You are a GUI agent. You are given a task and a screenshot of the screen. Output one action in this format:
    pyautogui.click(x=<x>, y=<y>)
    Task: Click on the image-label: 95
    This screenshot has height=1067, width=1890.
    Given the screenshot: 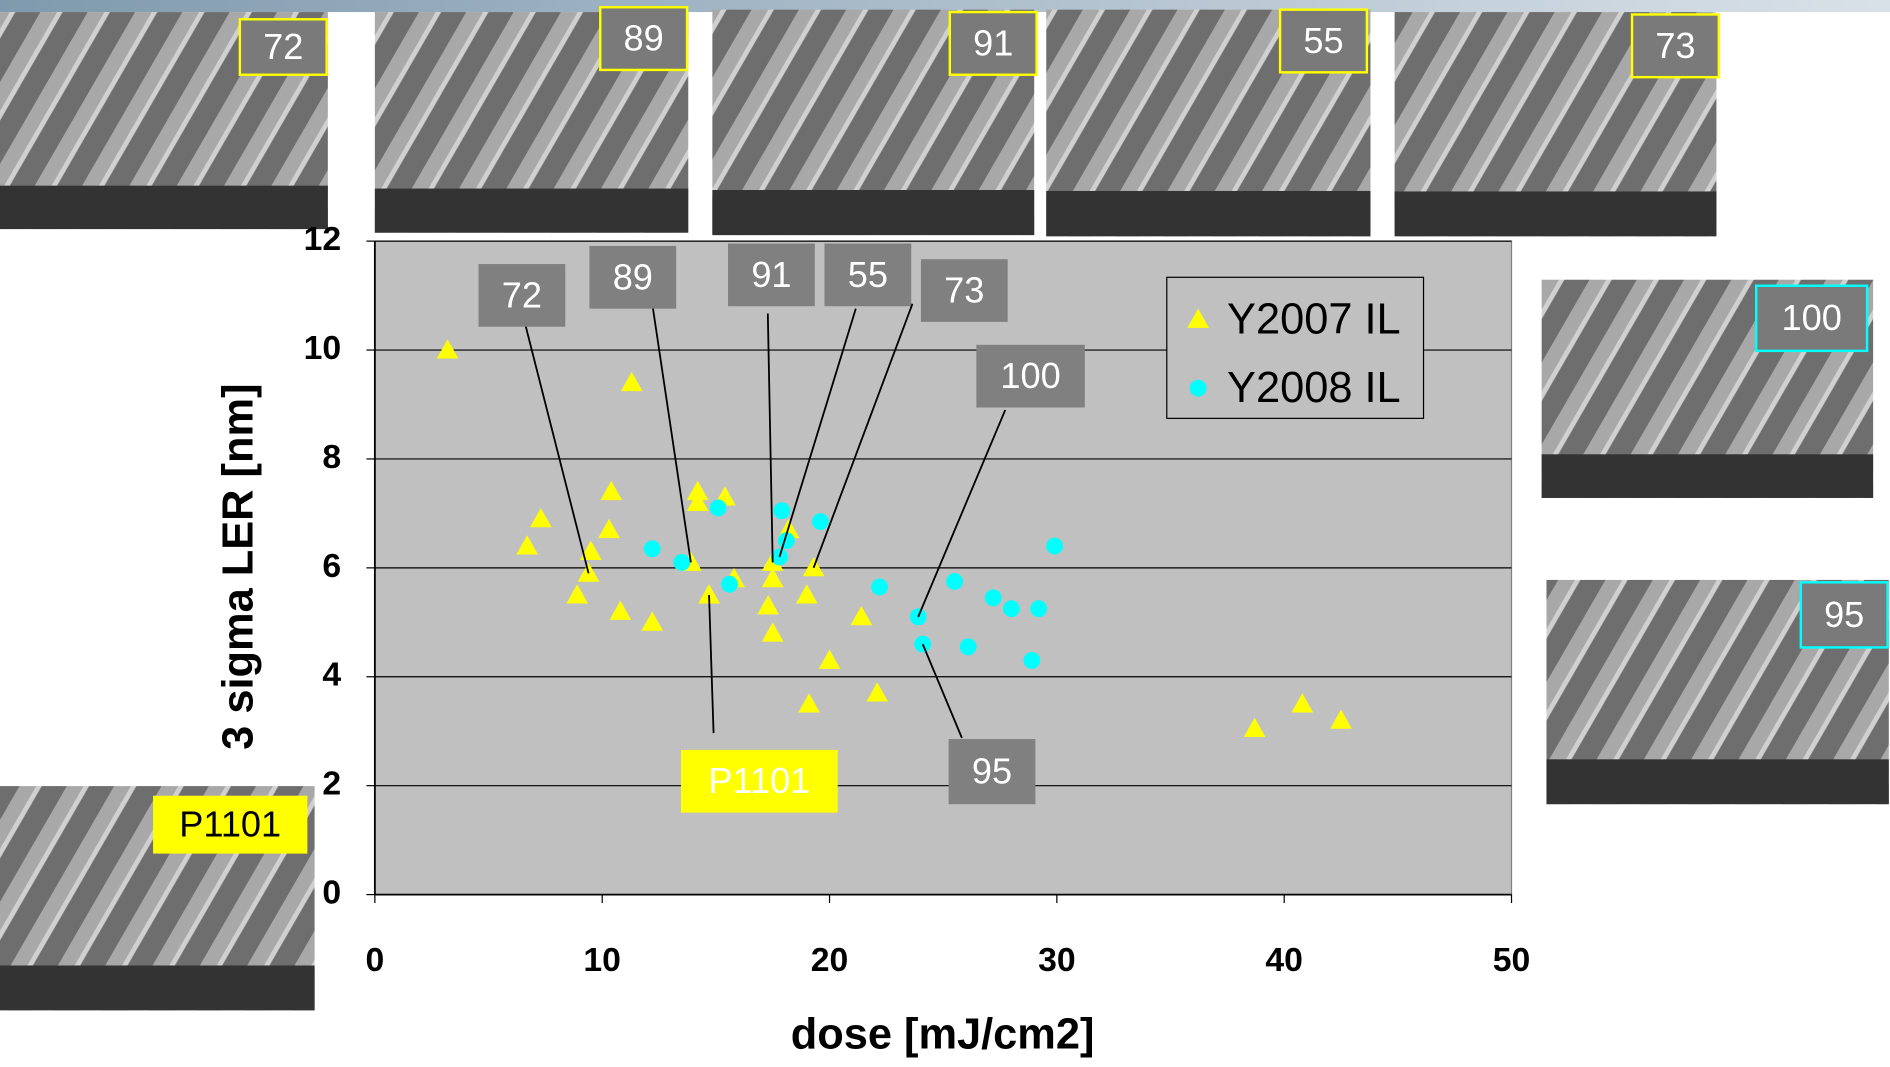 What is the action you would take?
    pyautogui.click(x=1844, y=614)
    